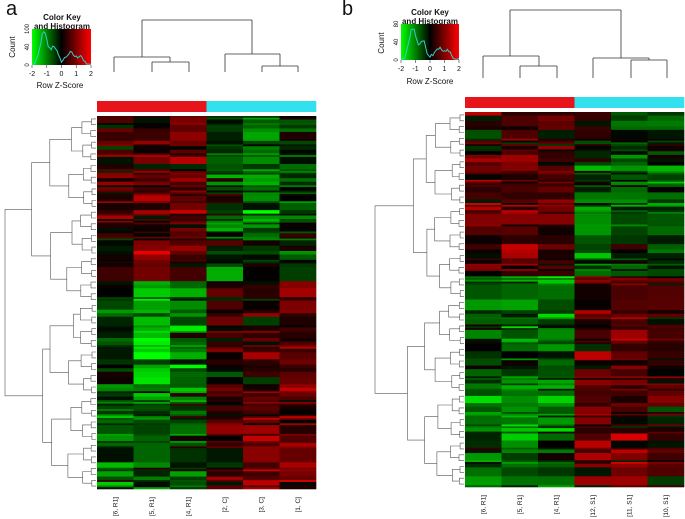  What do you see at coordinates (415, 69) in the screenshot?
I see `key-b-xtick-label: -1` at bounding box center [415, 69].